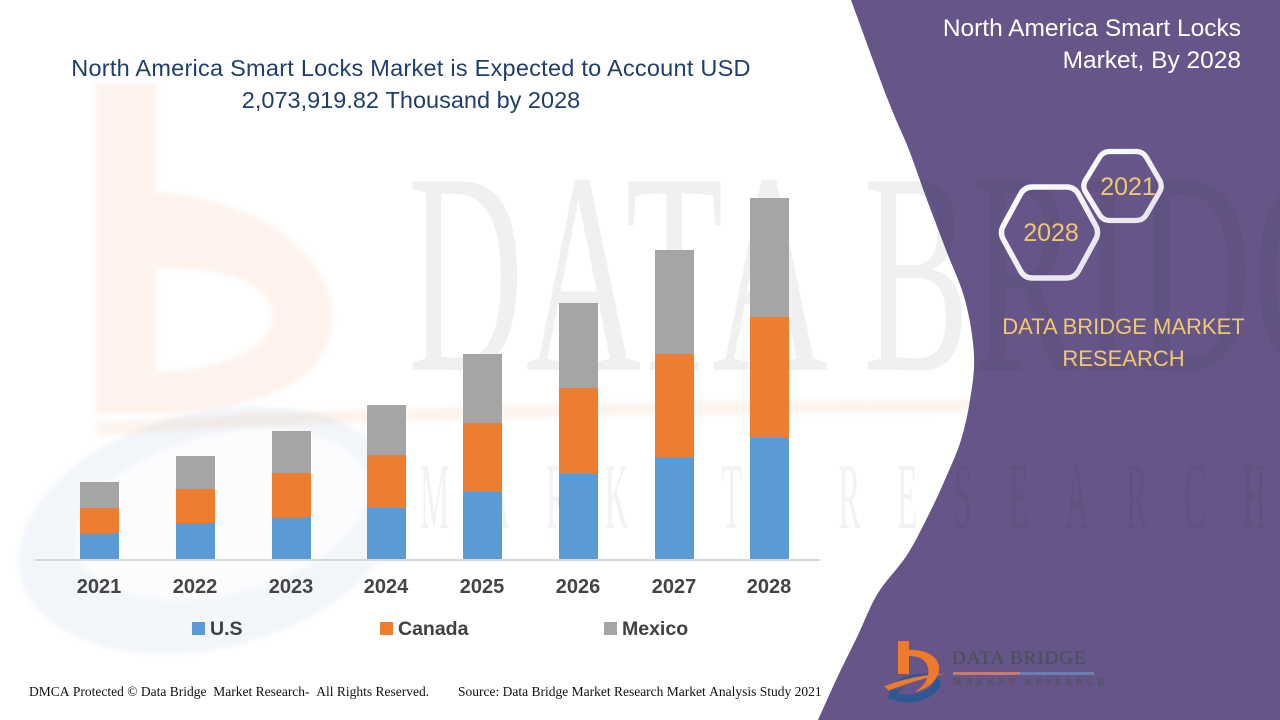 This screenshot has width=1280, height=720. Describe the element at coordinates (1051, 233) in the screenshot. I see `svg-text: 2028` at that location.